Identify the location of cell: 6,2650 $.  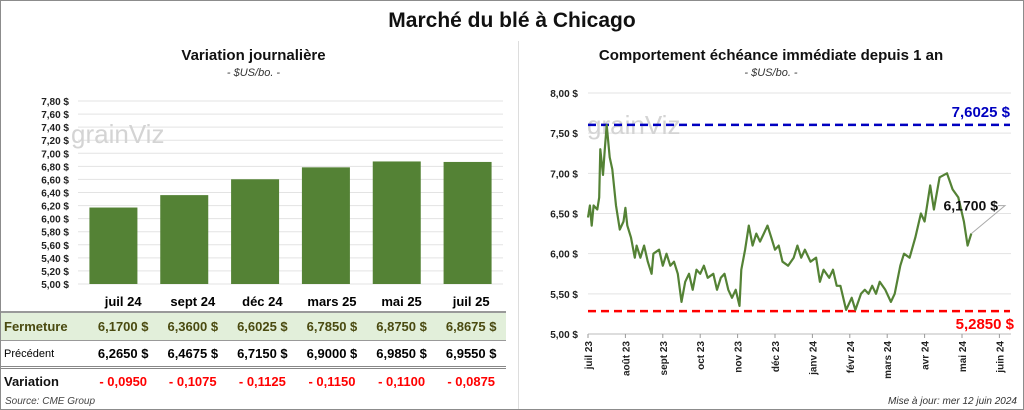
(123, 354).